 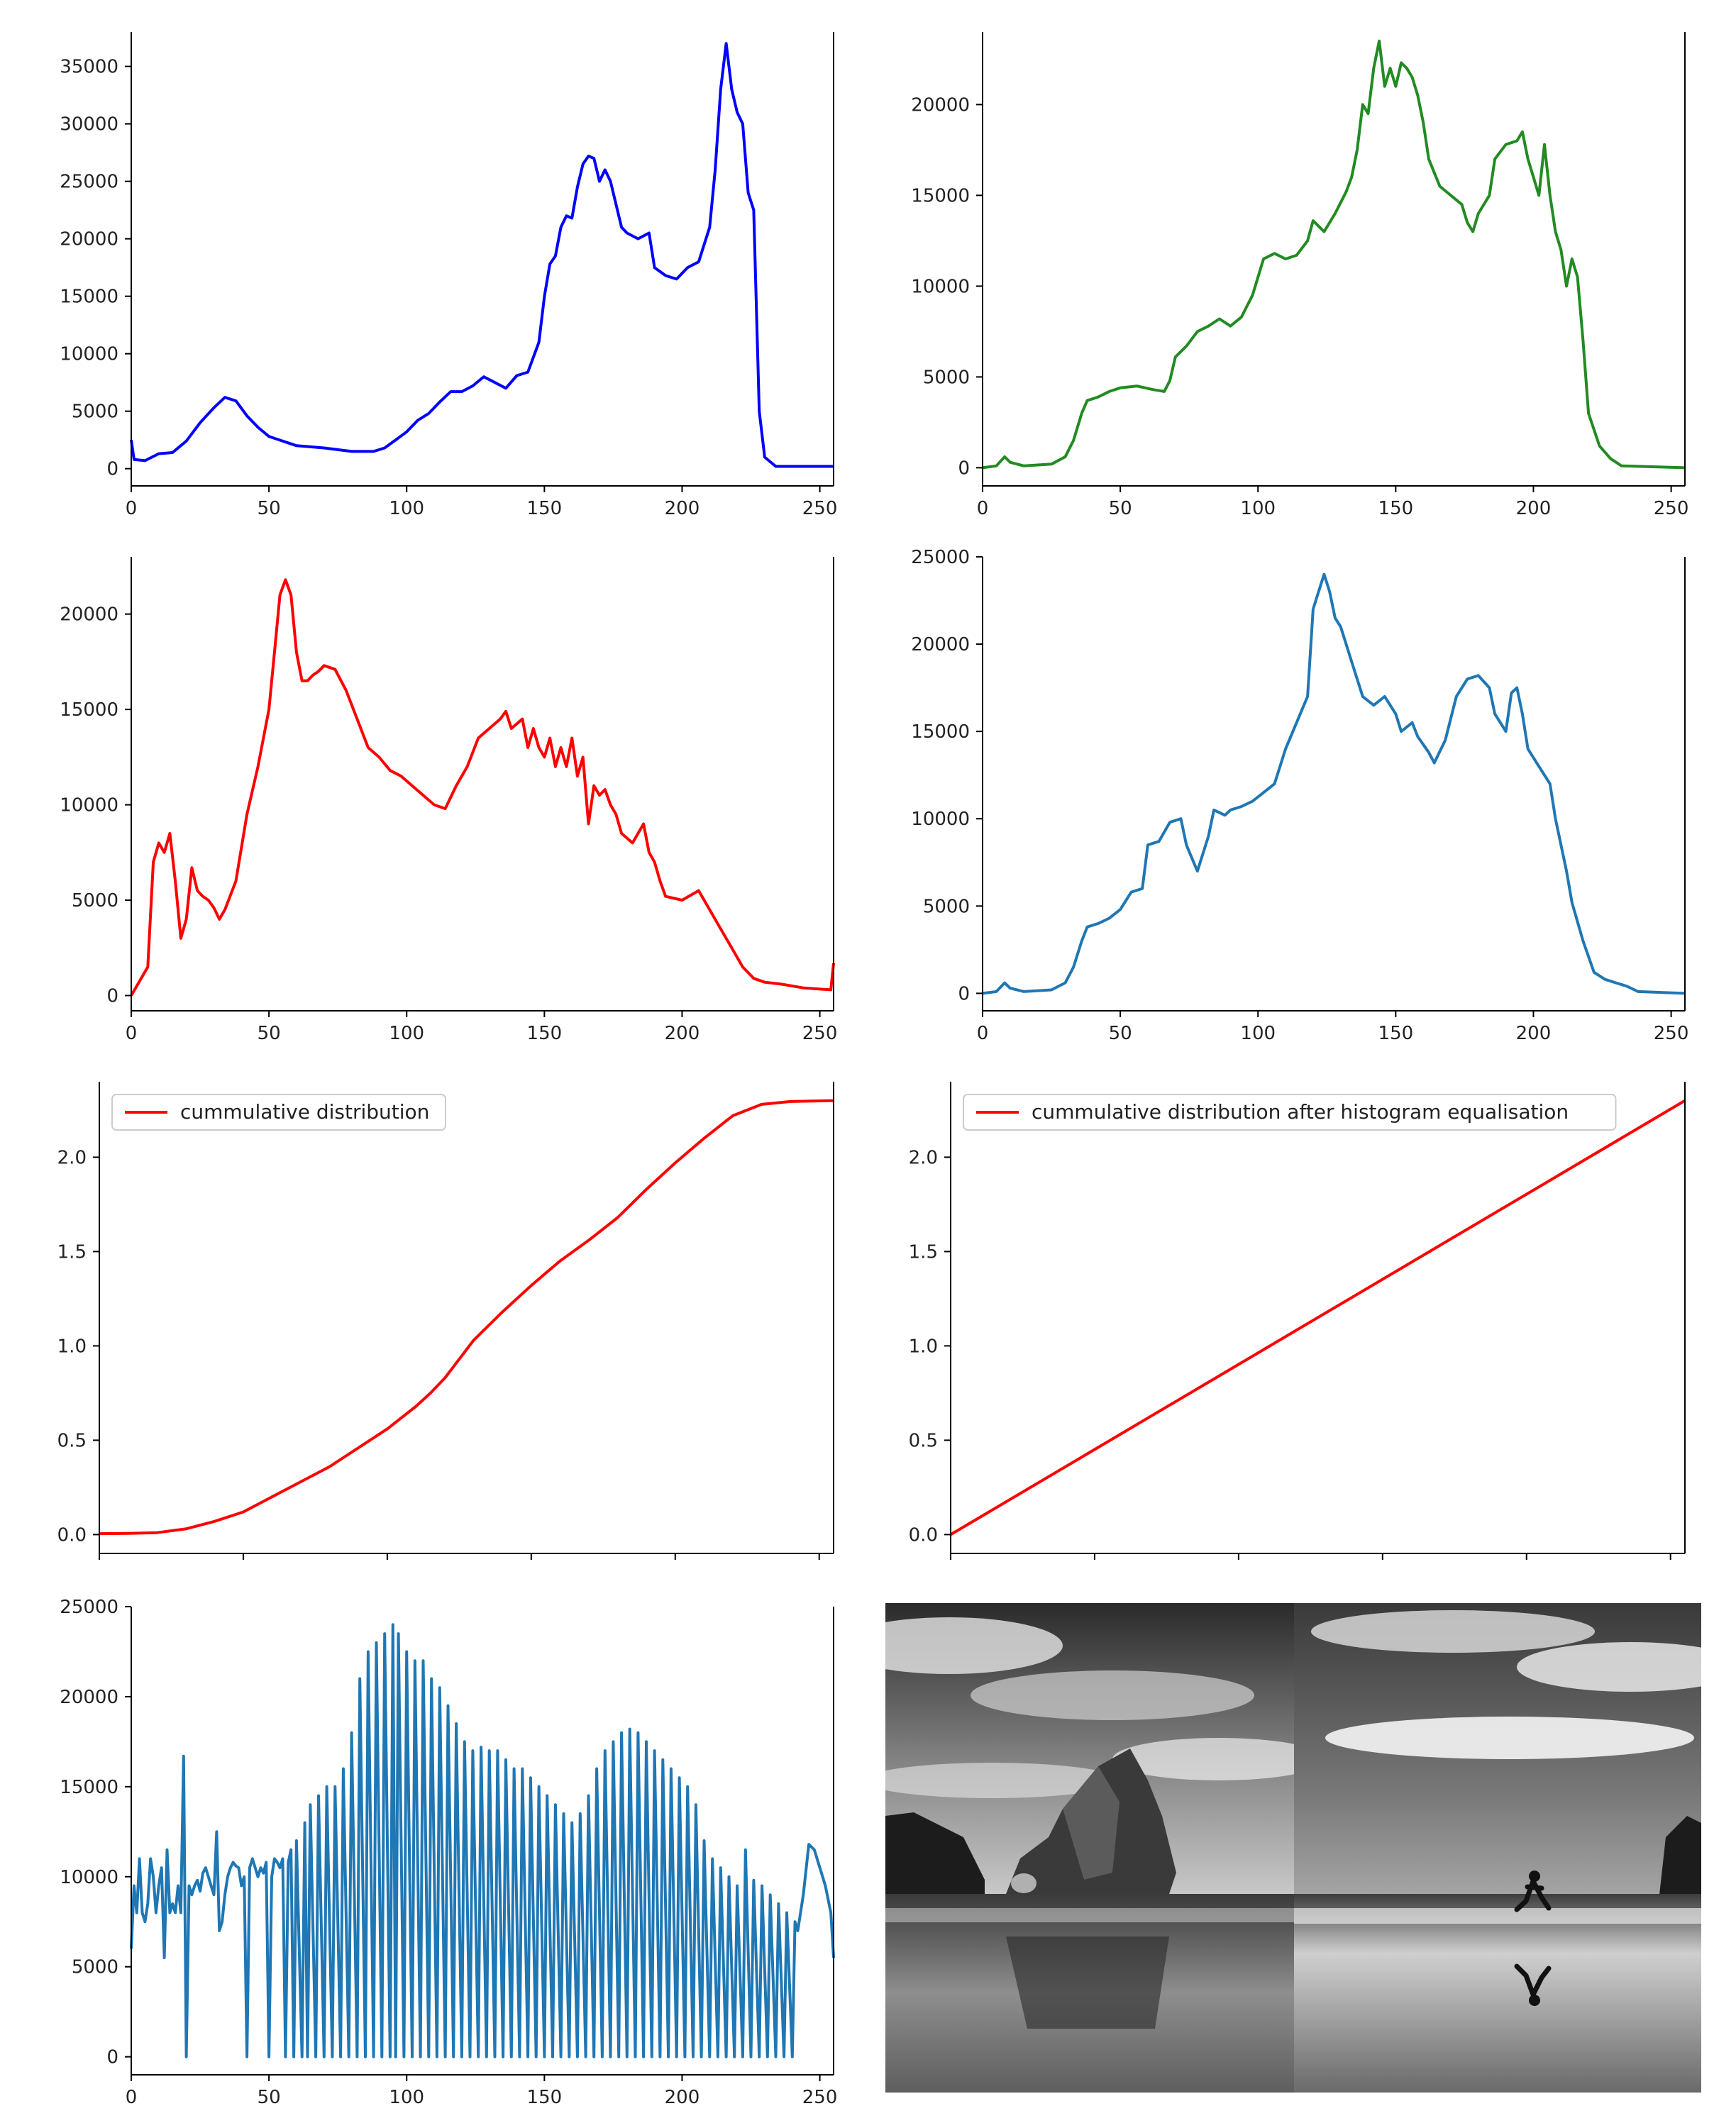 What do you see at coordinates (89, 68) in the screenshot?
I see `y-tick-label: 35000` at bounding box center [89, 68].